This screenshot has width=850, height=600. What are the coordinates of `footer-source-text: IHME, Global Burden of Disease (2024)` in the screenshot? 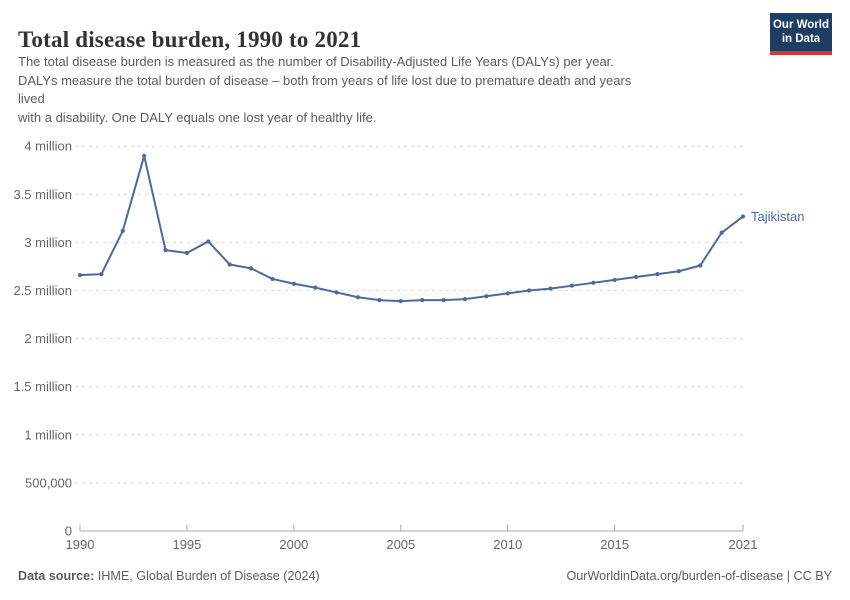 It's located at (207, 576).